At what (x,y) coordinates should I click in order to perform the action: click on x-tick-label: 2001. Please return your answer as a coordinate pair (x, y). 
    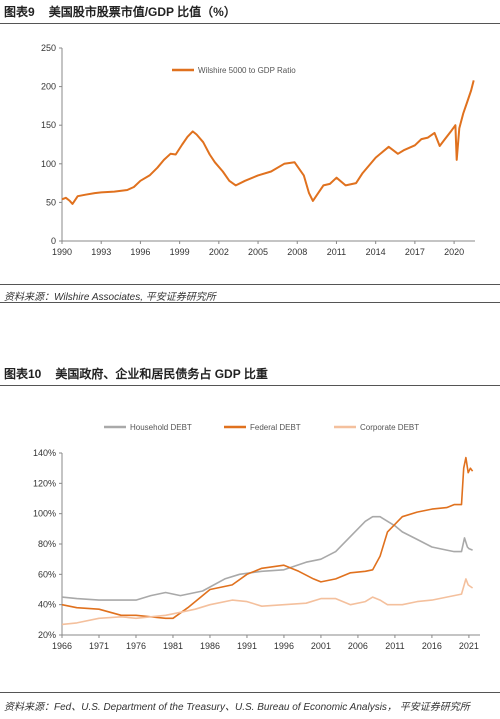
    Looking at the image, I should click on (321, 646).